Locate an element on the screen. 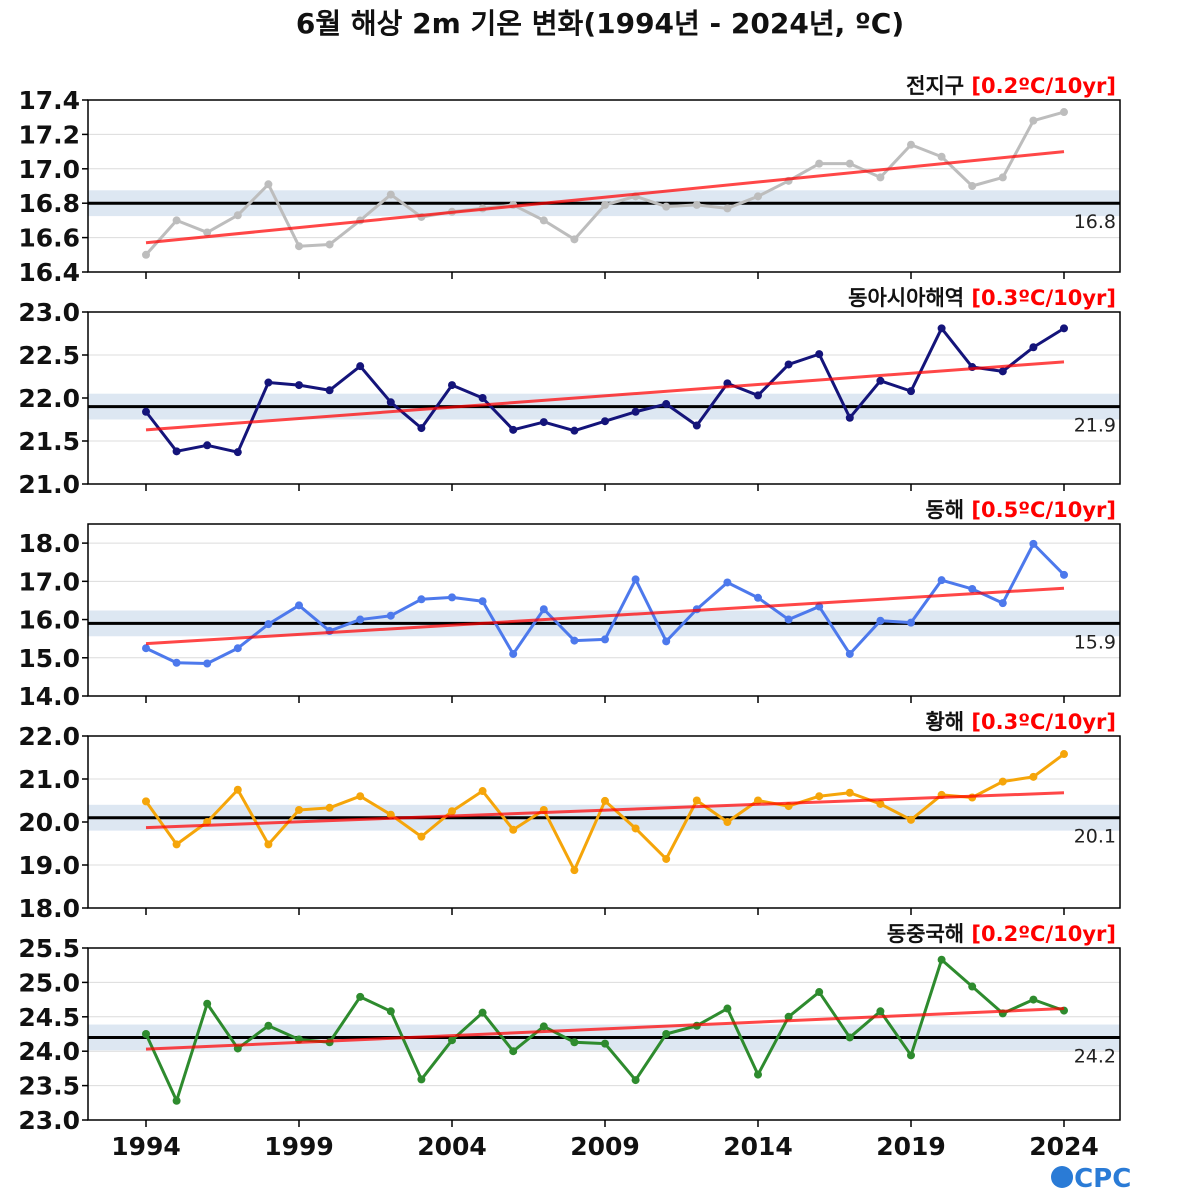 The image size is (1200, 1200). panel-name: 동해 is located at coordinates (948, 510).